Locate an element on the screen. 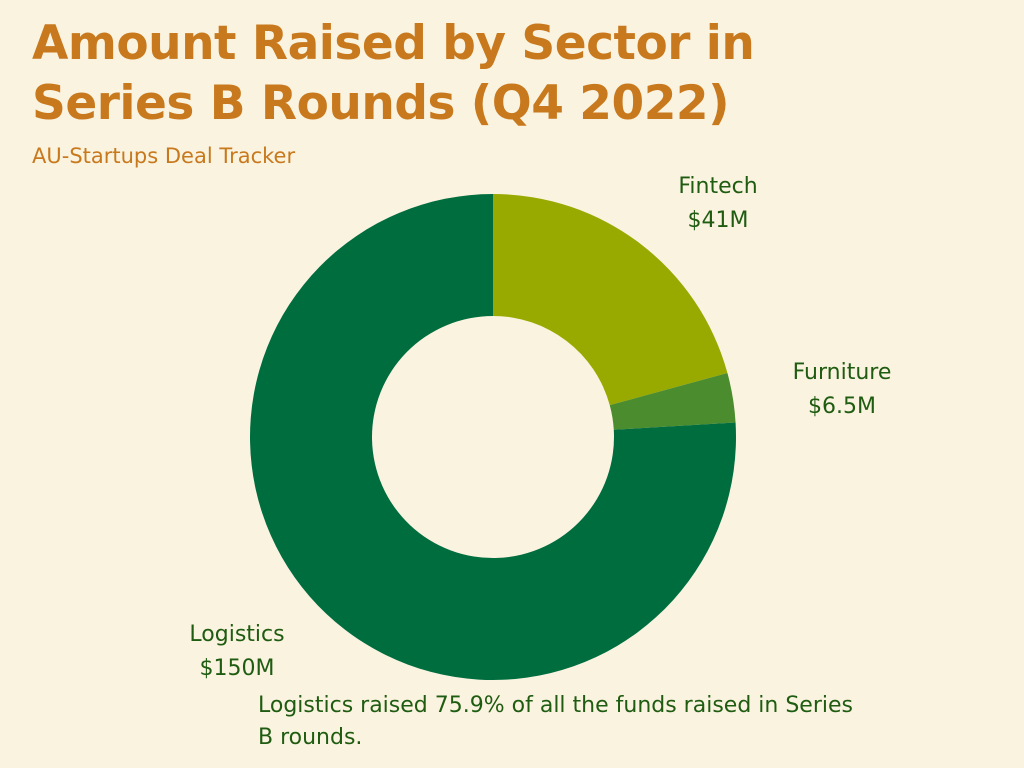  slice-fintech is located at coordinates (610, 300).